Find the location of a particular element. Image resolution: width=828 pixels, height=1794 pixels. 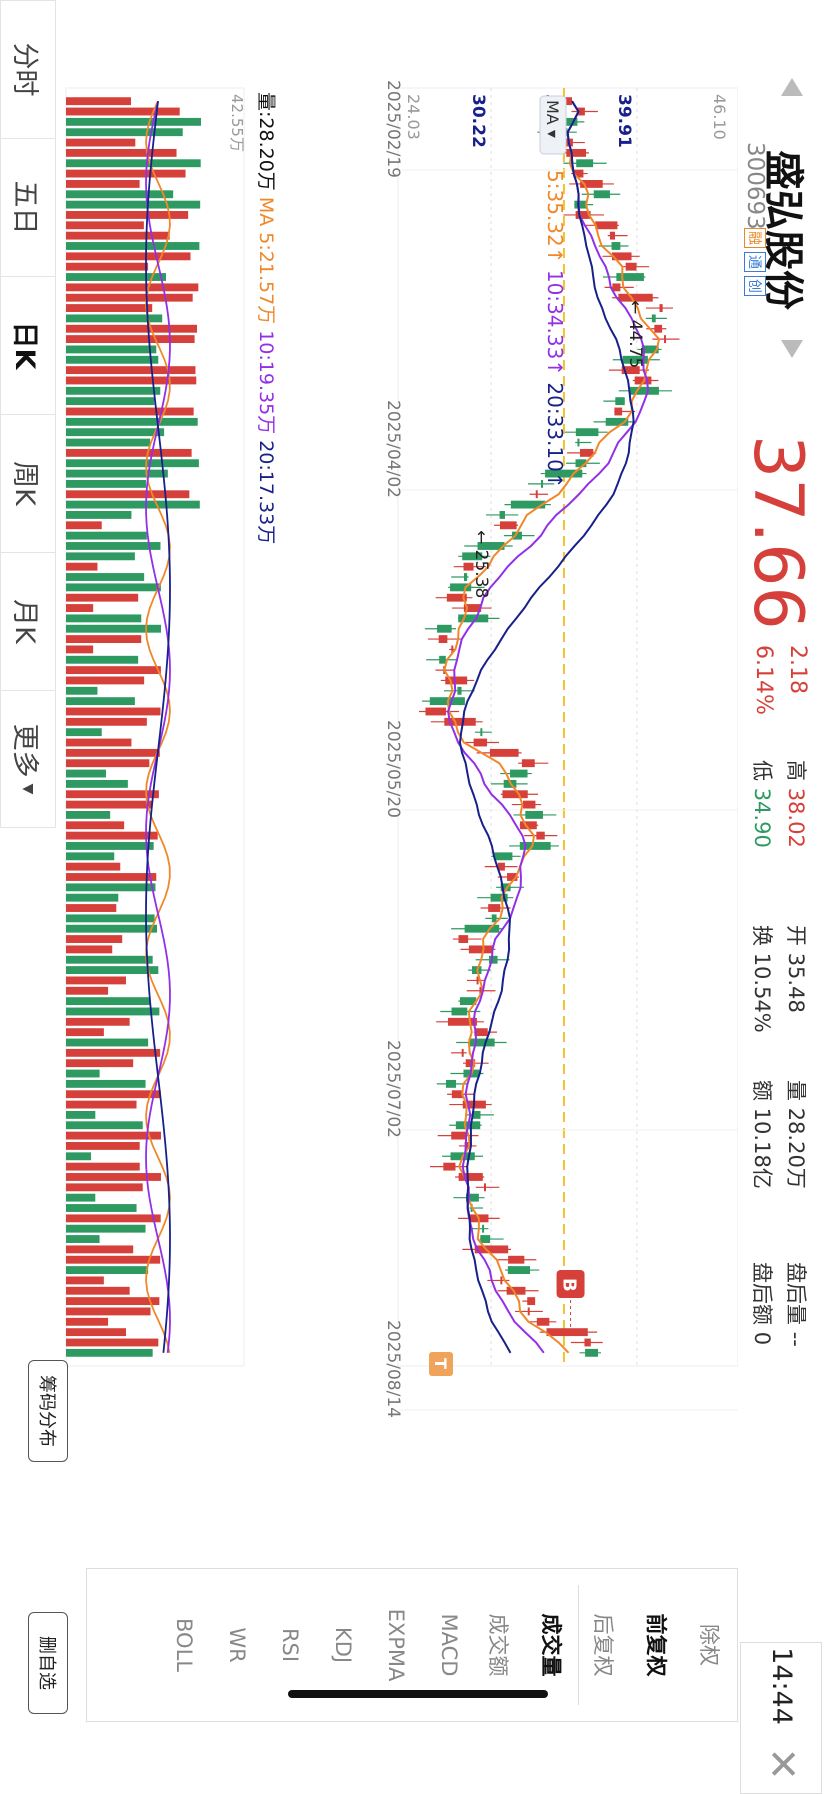

low-stat: 低 34.90 is located at coordinates (762, 804).